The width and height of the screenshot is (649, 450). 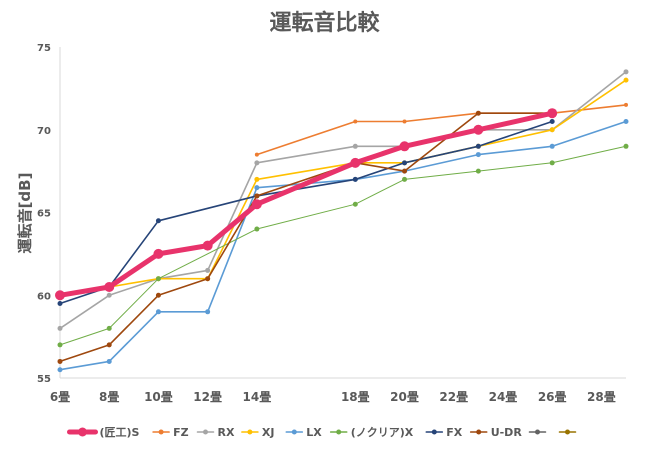 What do you see at coordinates (170, 432) in the screenshot?
I see `legend-item: FZ` at bounding box center [170, 432].